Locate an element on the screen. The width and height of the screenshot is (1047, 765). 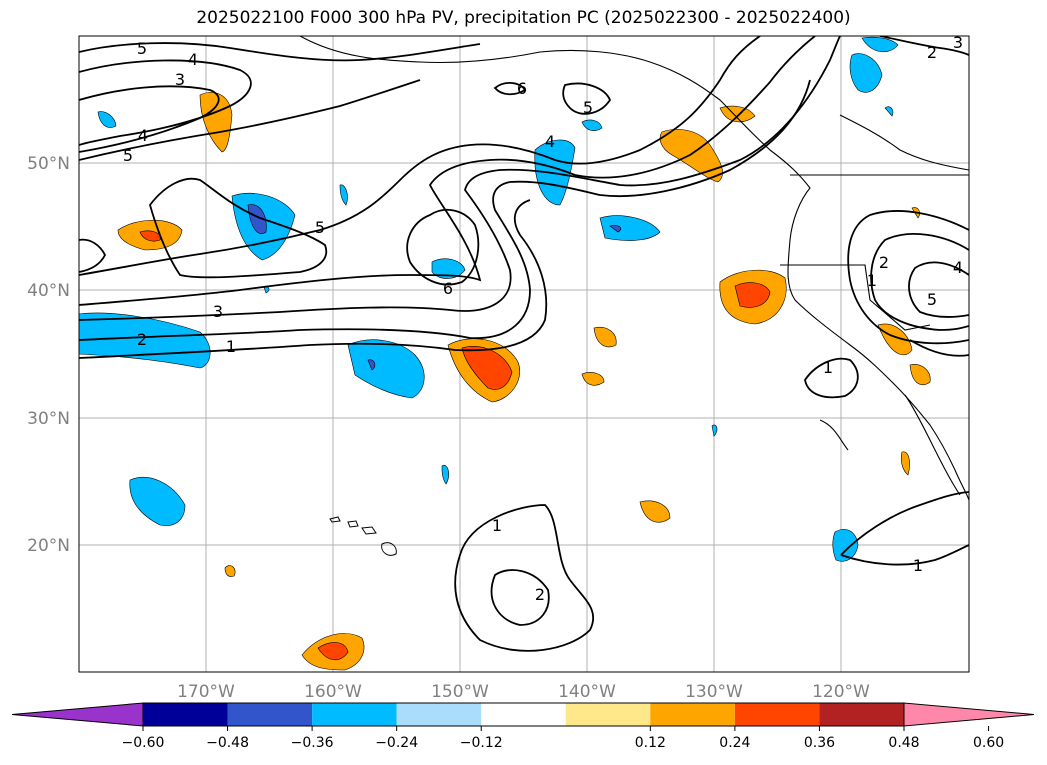
lon-label-170w: 170°W is located at coordinates (206, 692).